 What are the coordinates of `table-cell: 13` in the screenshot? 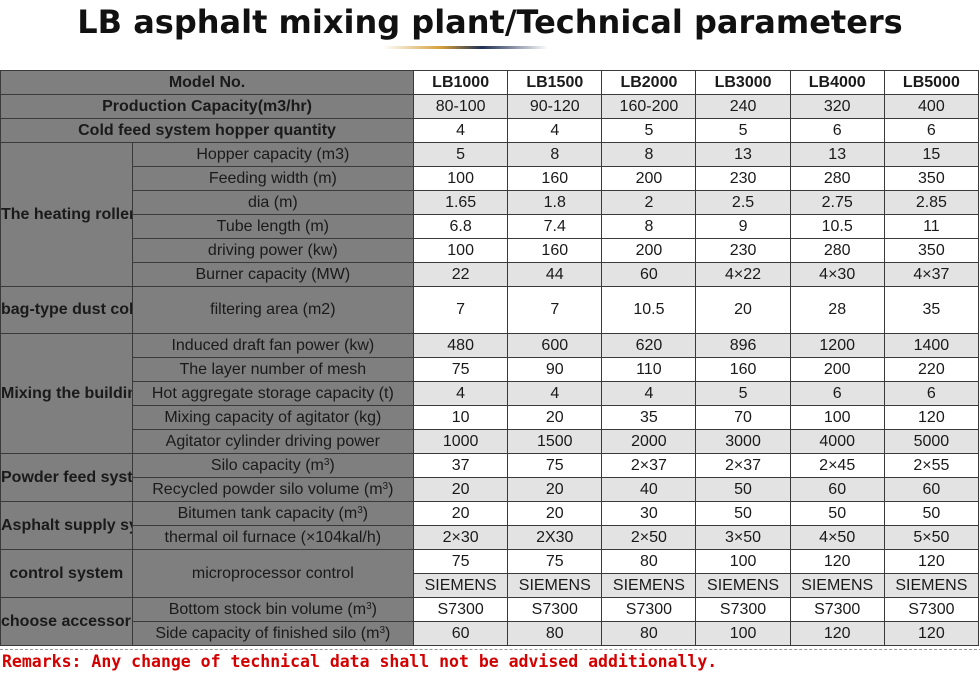 It's located at (743, 154).